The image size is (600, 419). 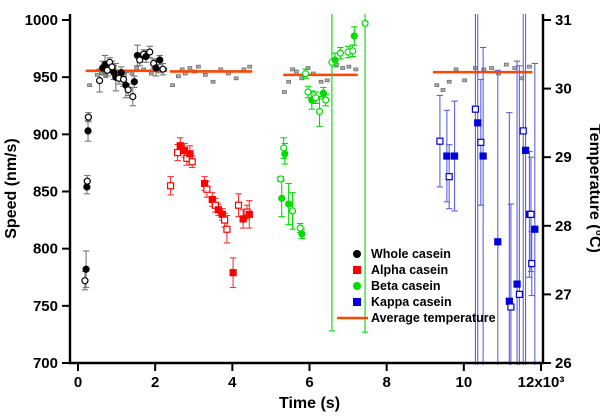 What do you see at coordinates (541, 382) in the screenshot?
I see `x-tick-label: 12x10³` at bounding box center [541, 382].